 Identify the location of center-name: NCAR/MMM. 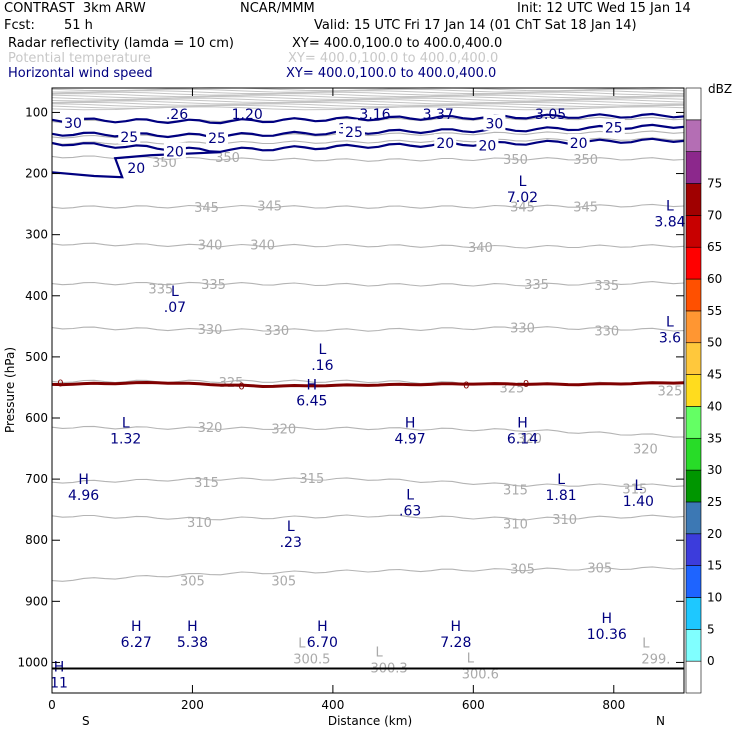
(277, 8).